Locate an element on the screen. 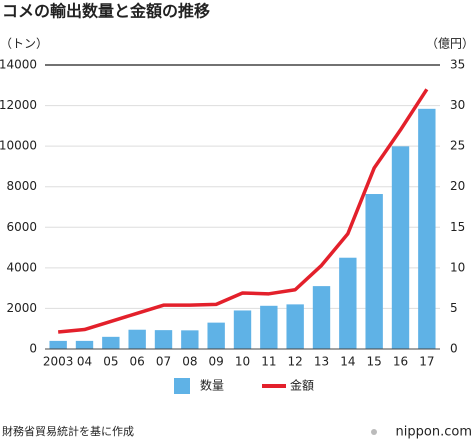 This screenshot has height=445, width=474. y-tick-label: 2000 is located at coordinates (21, 308).